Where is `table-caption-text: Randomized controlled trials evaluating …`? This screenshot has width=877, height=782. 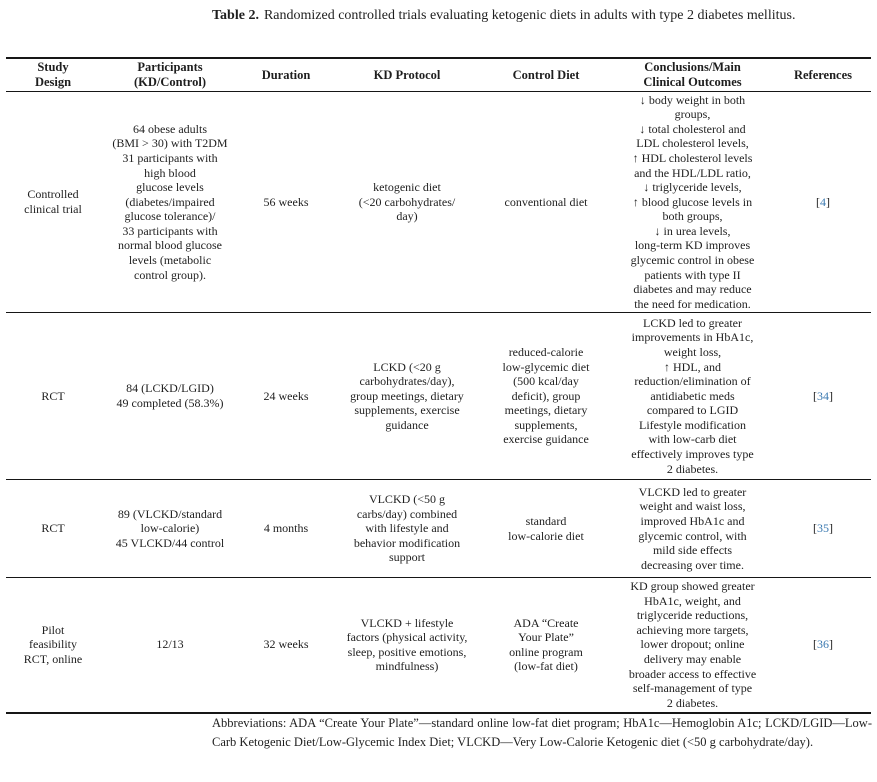 table-caption-text: Randomized controlled trials evaluating … is located at coordinates (529, 15).